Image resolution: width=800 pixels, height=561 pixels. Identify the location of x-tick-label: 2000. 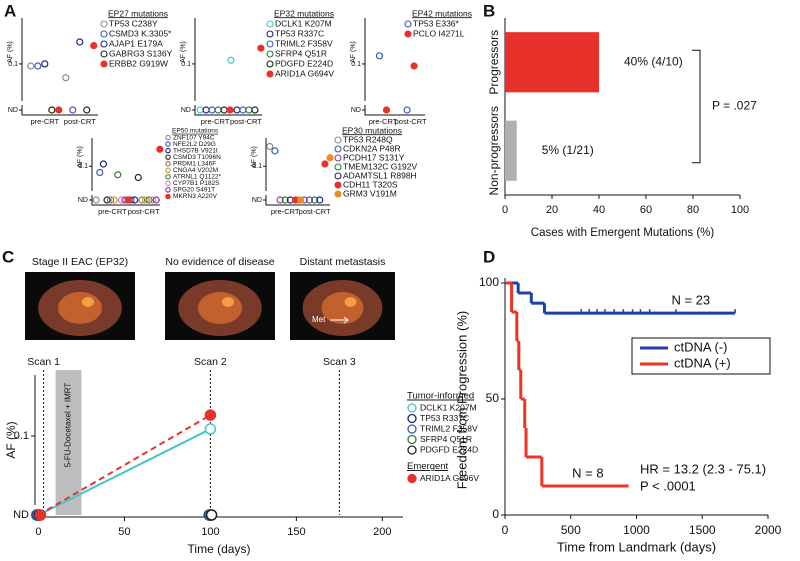
(768, 530).